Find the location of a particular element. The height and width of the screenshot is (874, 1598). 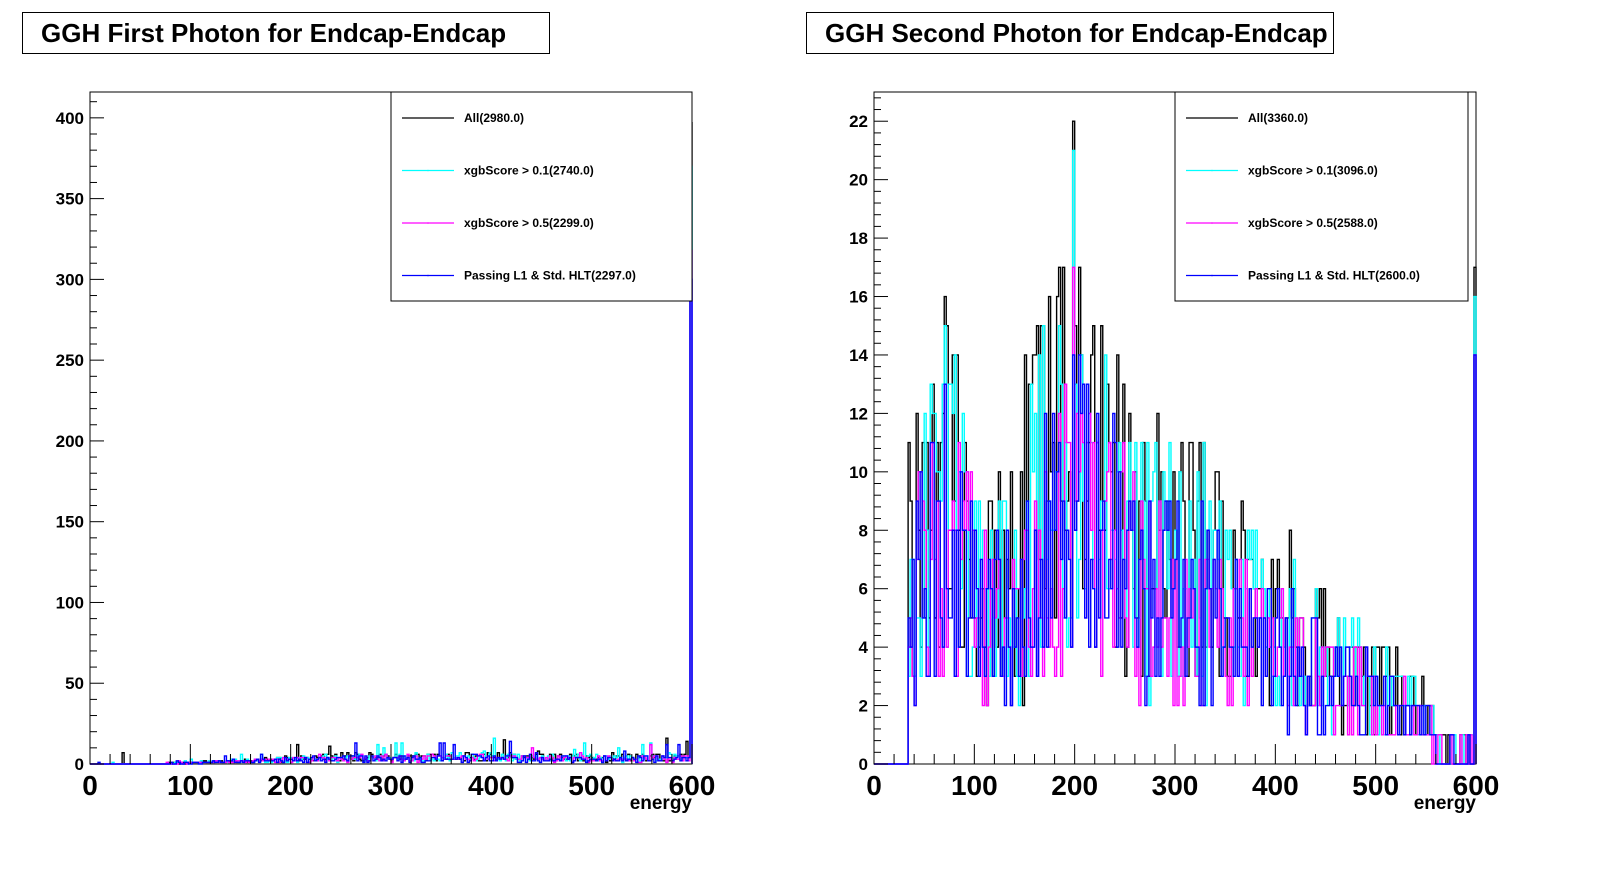

y-tick-label: 8 is located at coordinates (863, 530).